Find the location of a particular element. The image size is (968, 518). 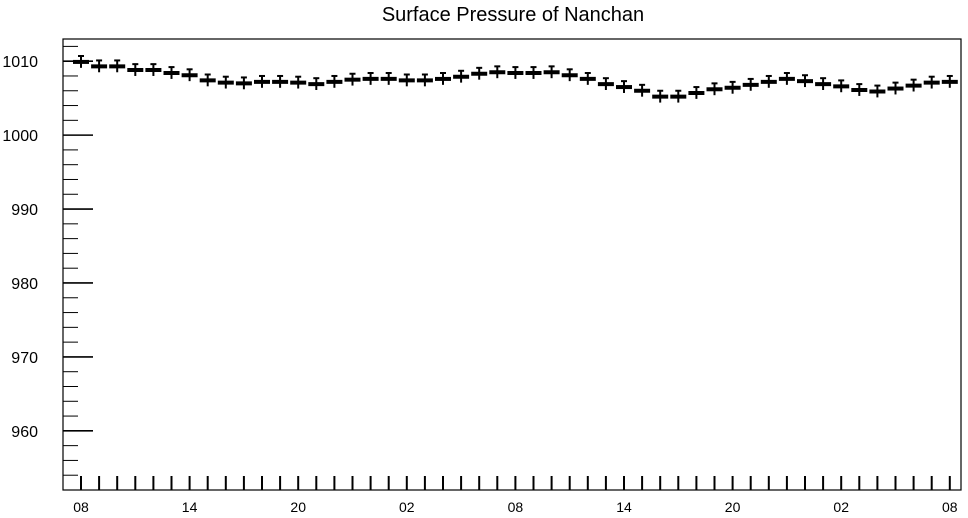

y-tick-label: 1000 is located at coordinates (20, 136).